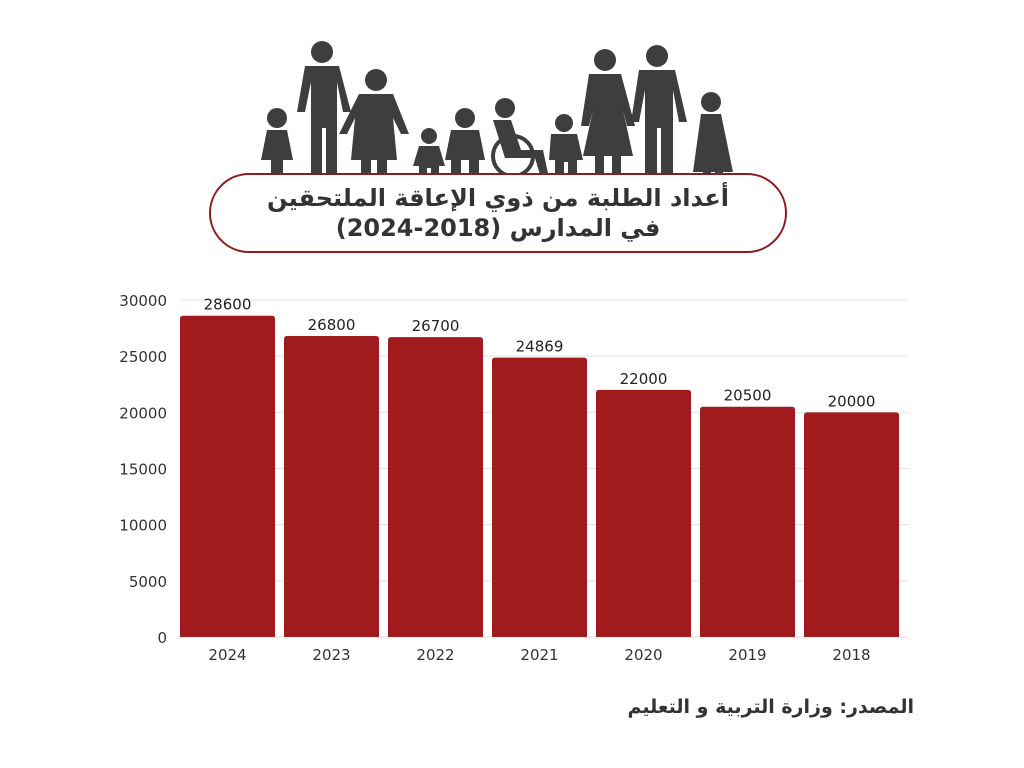 This screenshot has height=768, width=1024. Describe the element at coordinates (770, 707) in the screenshot. I see `source-note: المصدر: وزارة التربية و التعليم` at that location.